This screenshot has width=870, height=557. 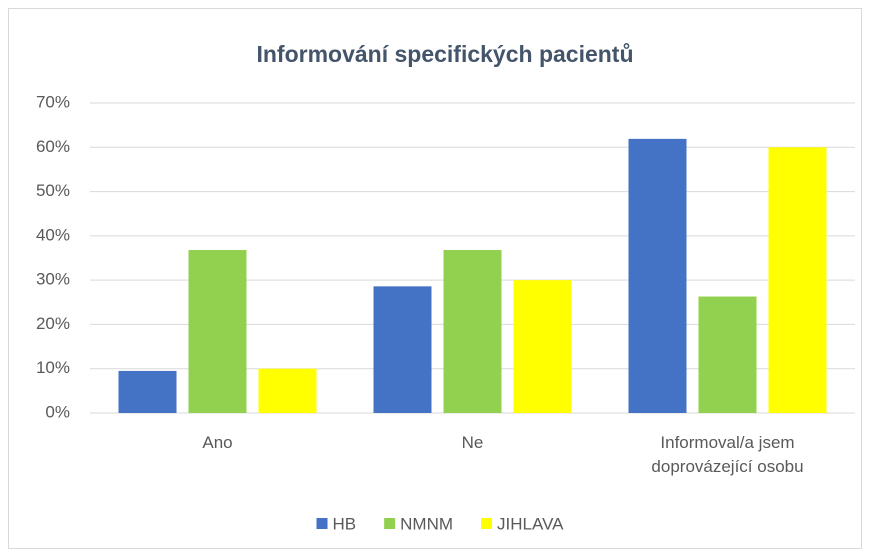 I want to click on legend-label: JIHLAVA, so click(x=530, y=523).